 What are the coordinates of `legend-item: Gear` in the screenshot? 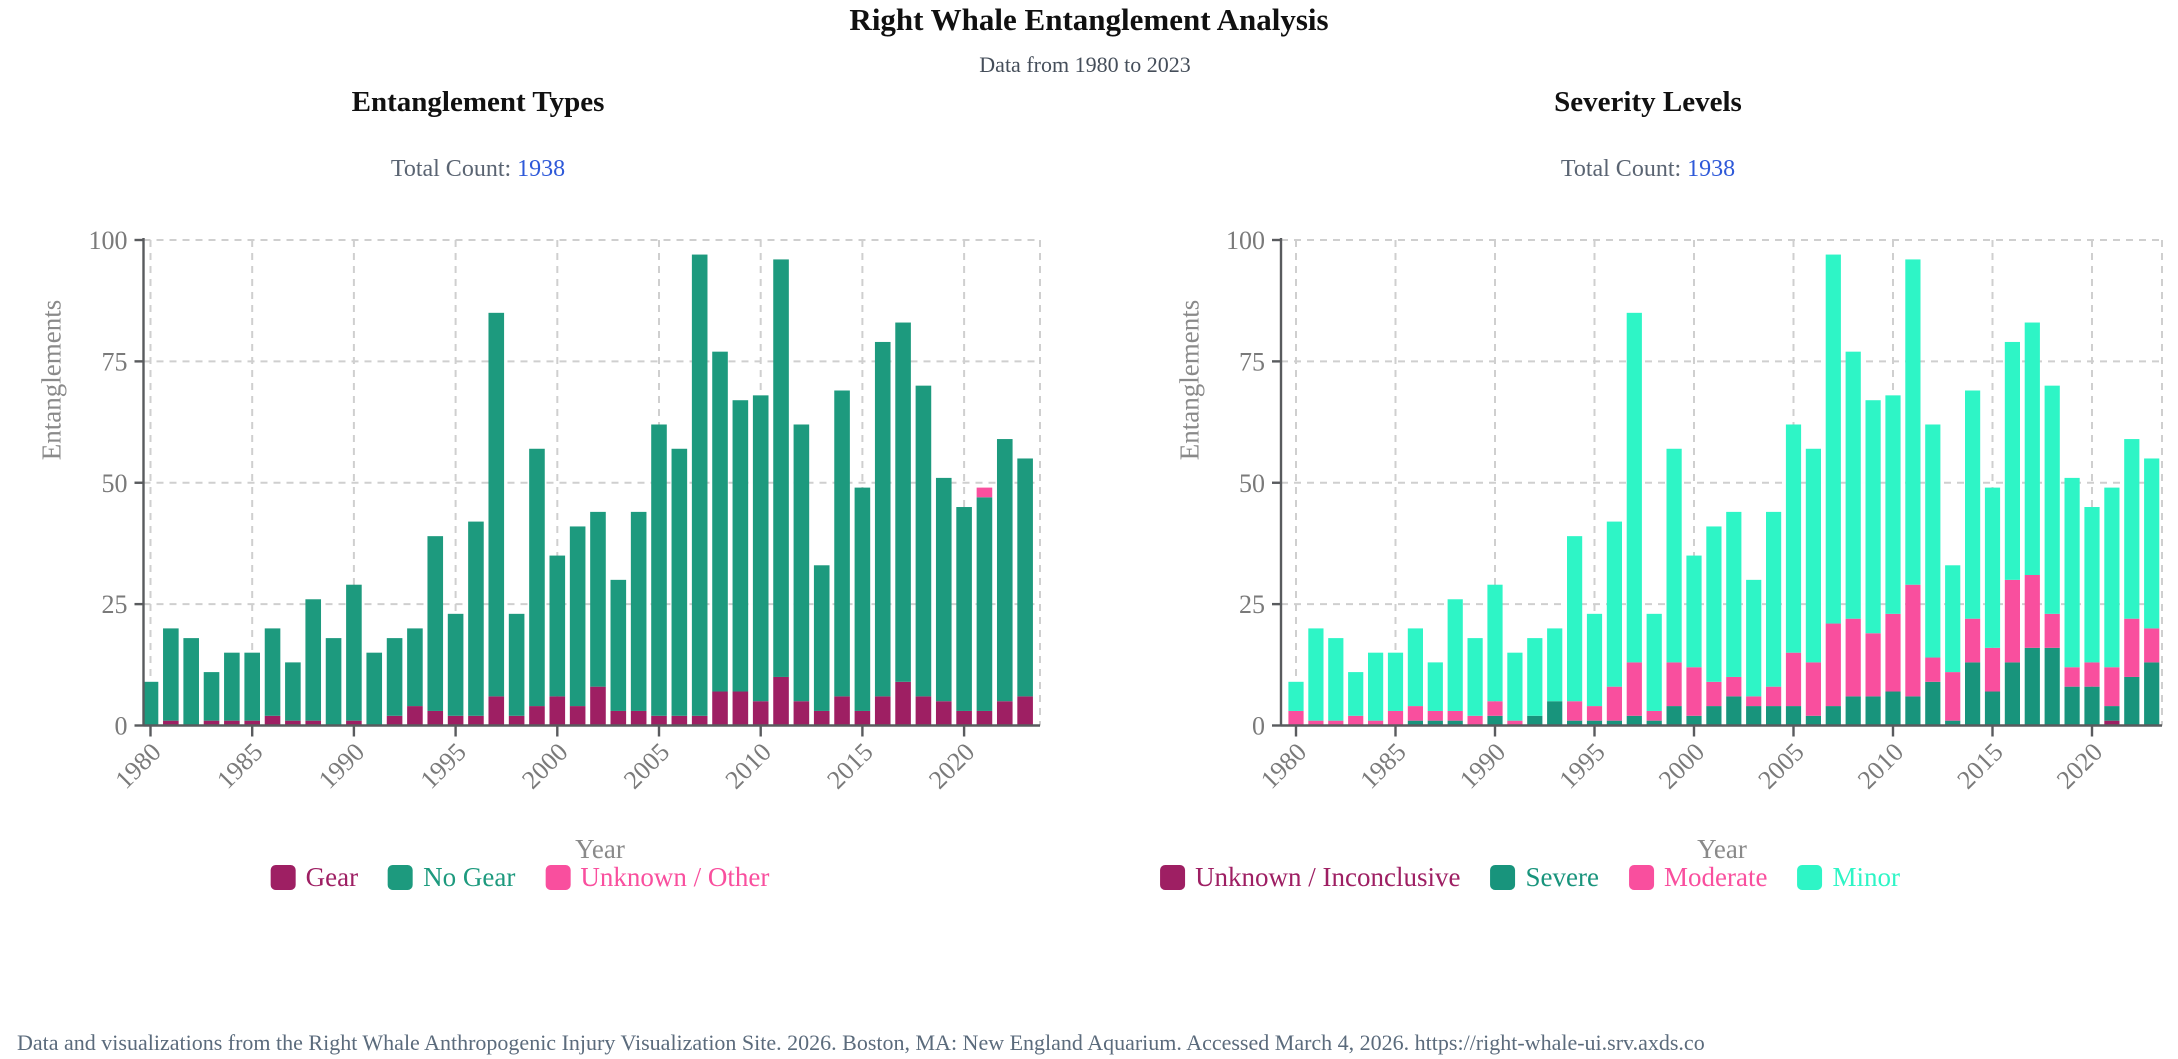 It's located at (314, 877).